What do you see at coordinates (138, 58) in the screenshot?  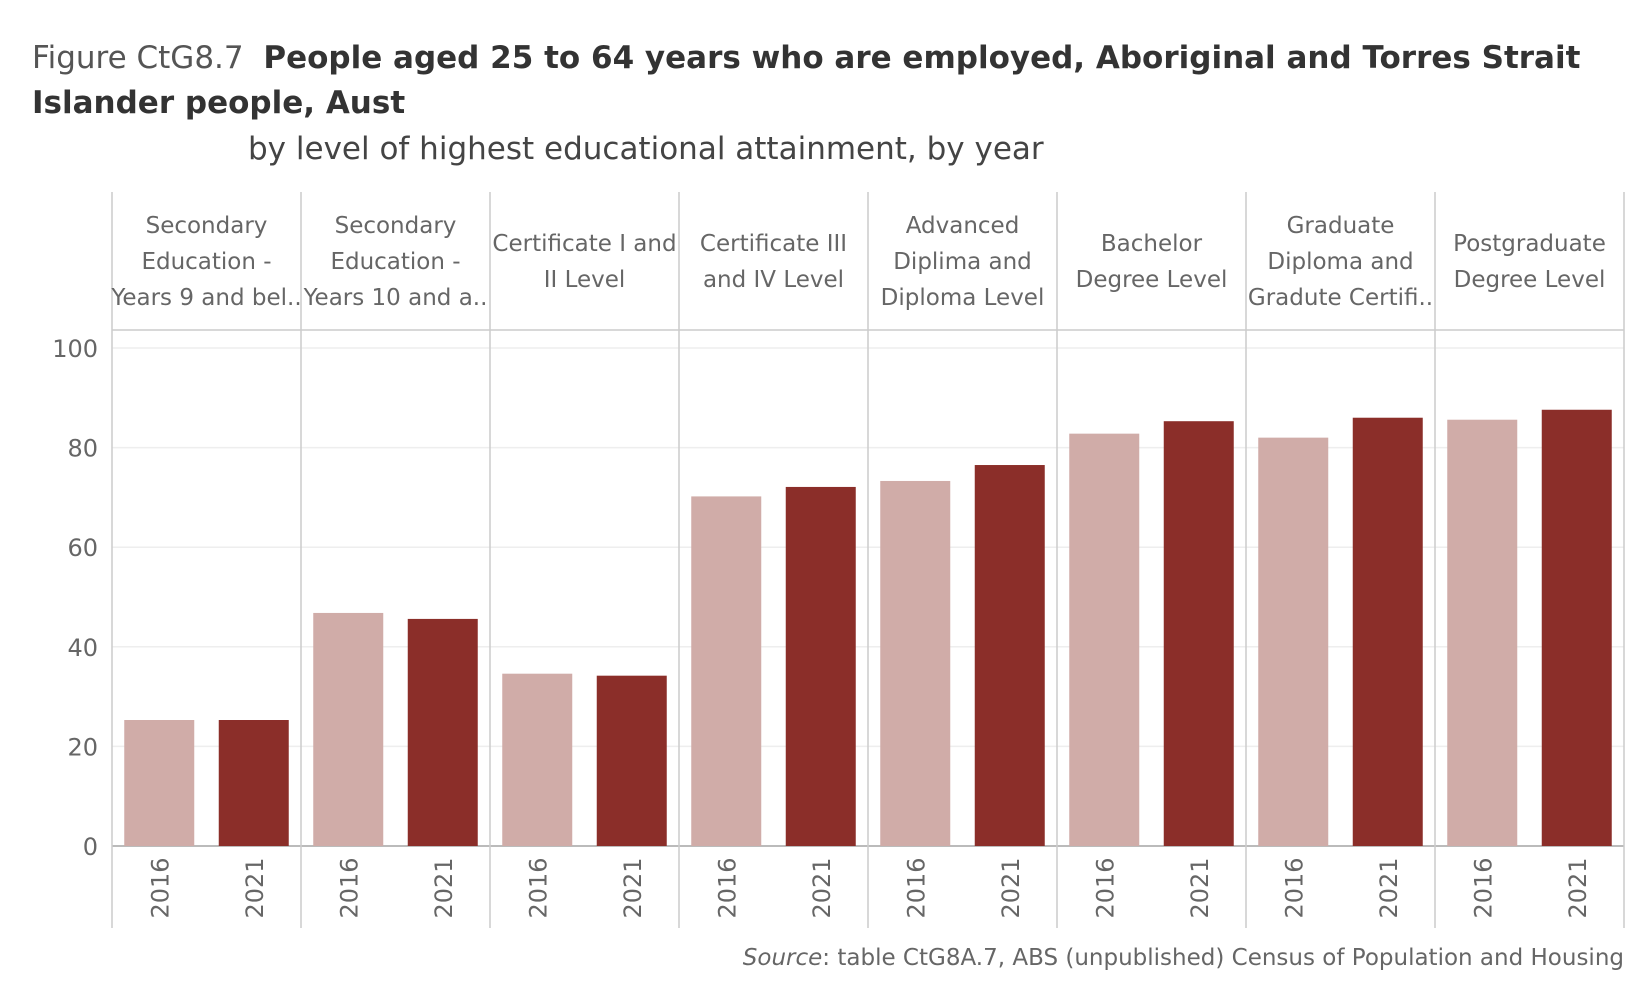 I see `figure-number: Figure CtG8.7` at bounding box center [138, 58].